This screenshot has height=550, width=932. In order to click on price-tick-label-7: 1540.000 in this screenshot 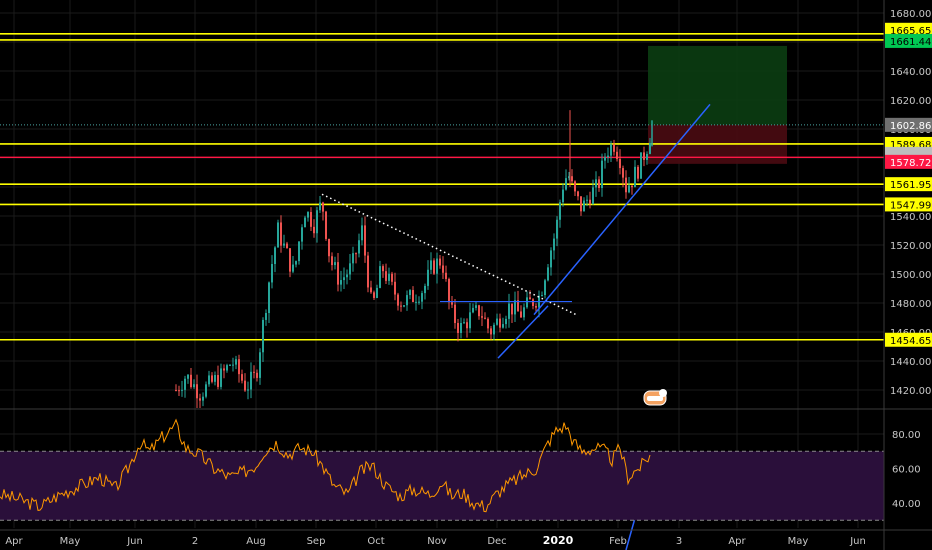, I will do `click(911, 217)`.